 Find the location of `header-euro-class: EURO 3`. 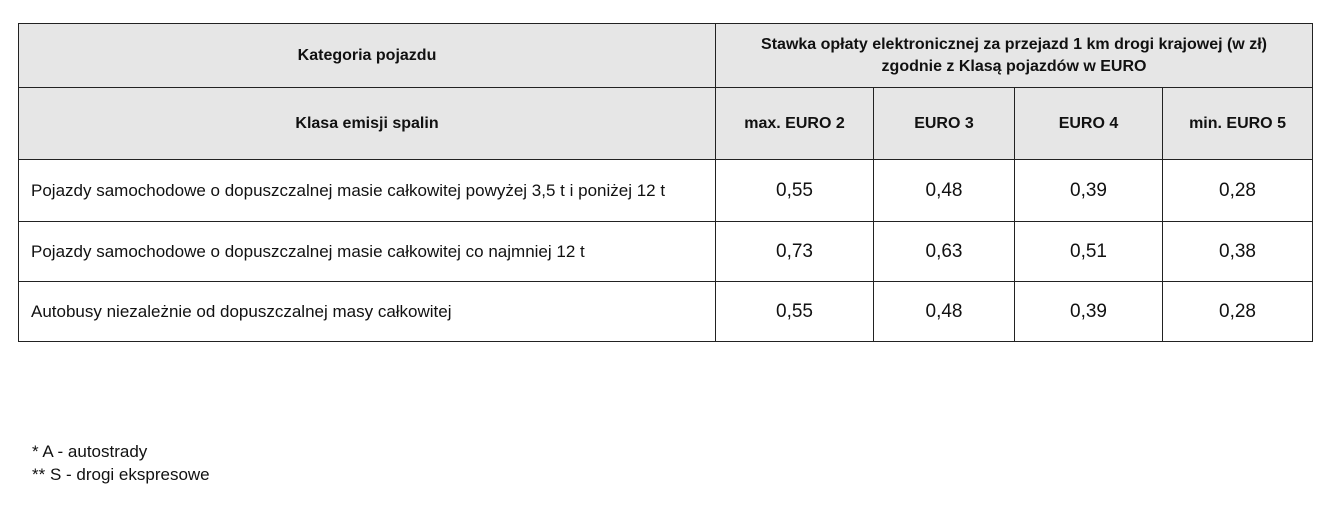

header-euro-class: EURO 3 is located at coordinates (944, 123).